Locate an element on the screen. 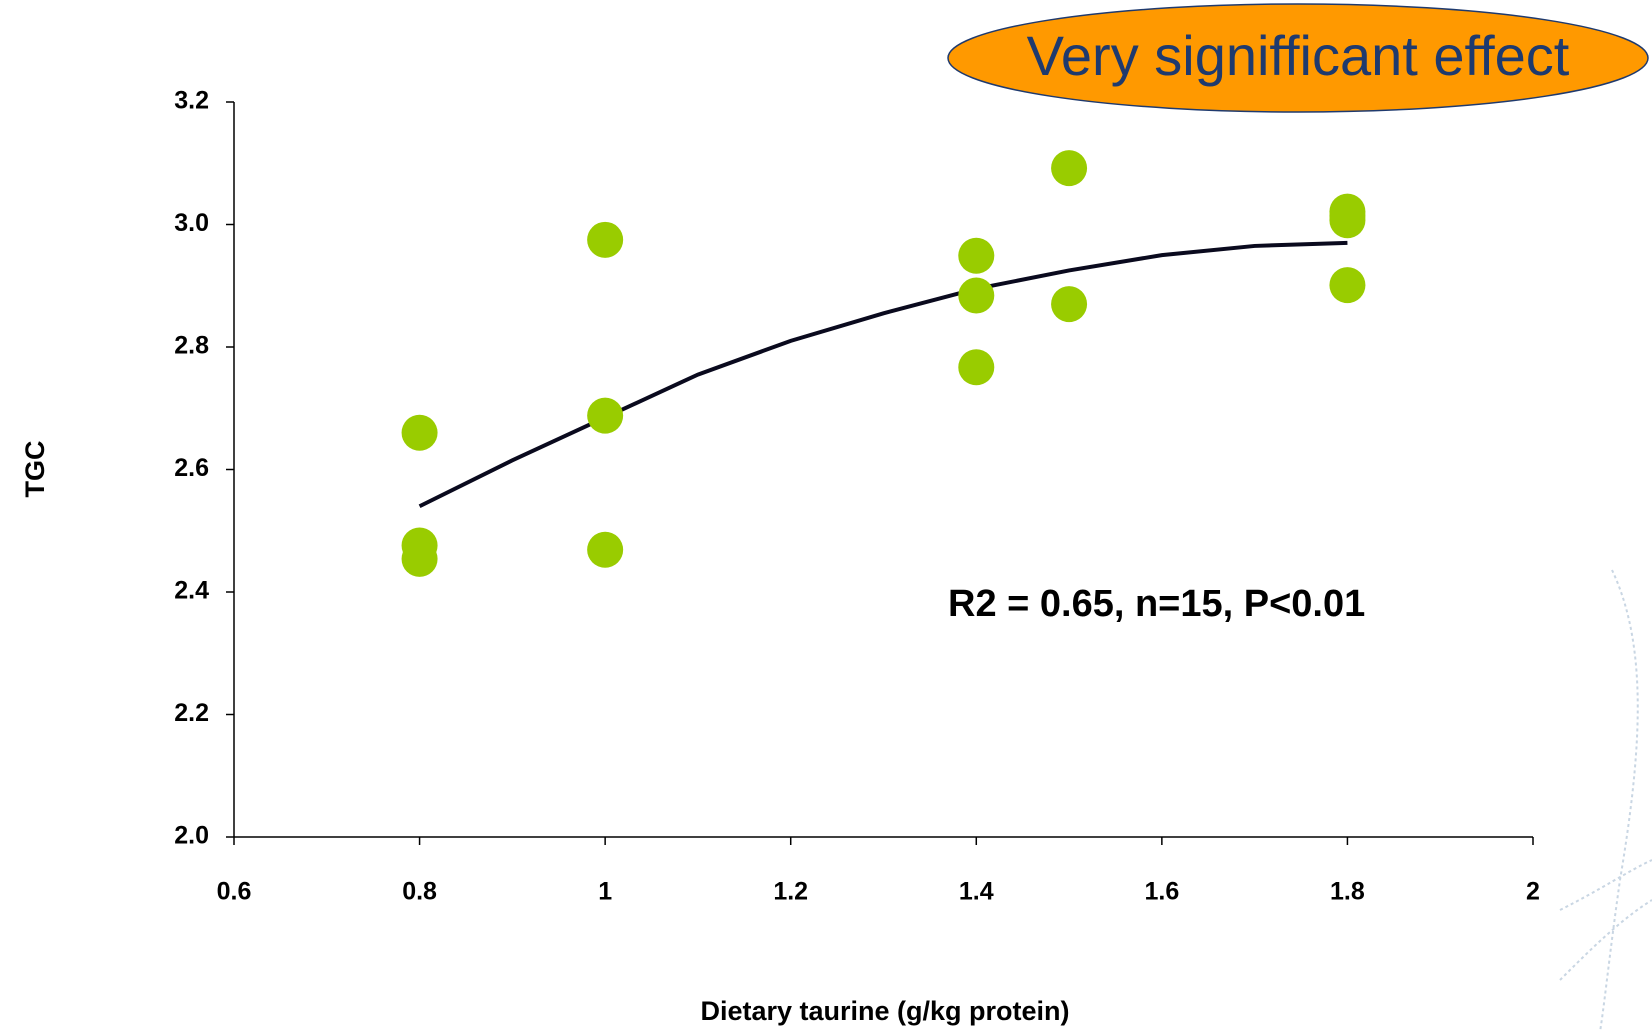  annotation-badge is located at coordinates (1298, 58).